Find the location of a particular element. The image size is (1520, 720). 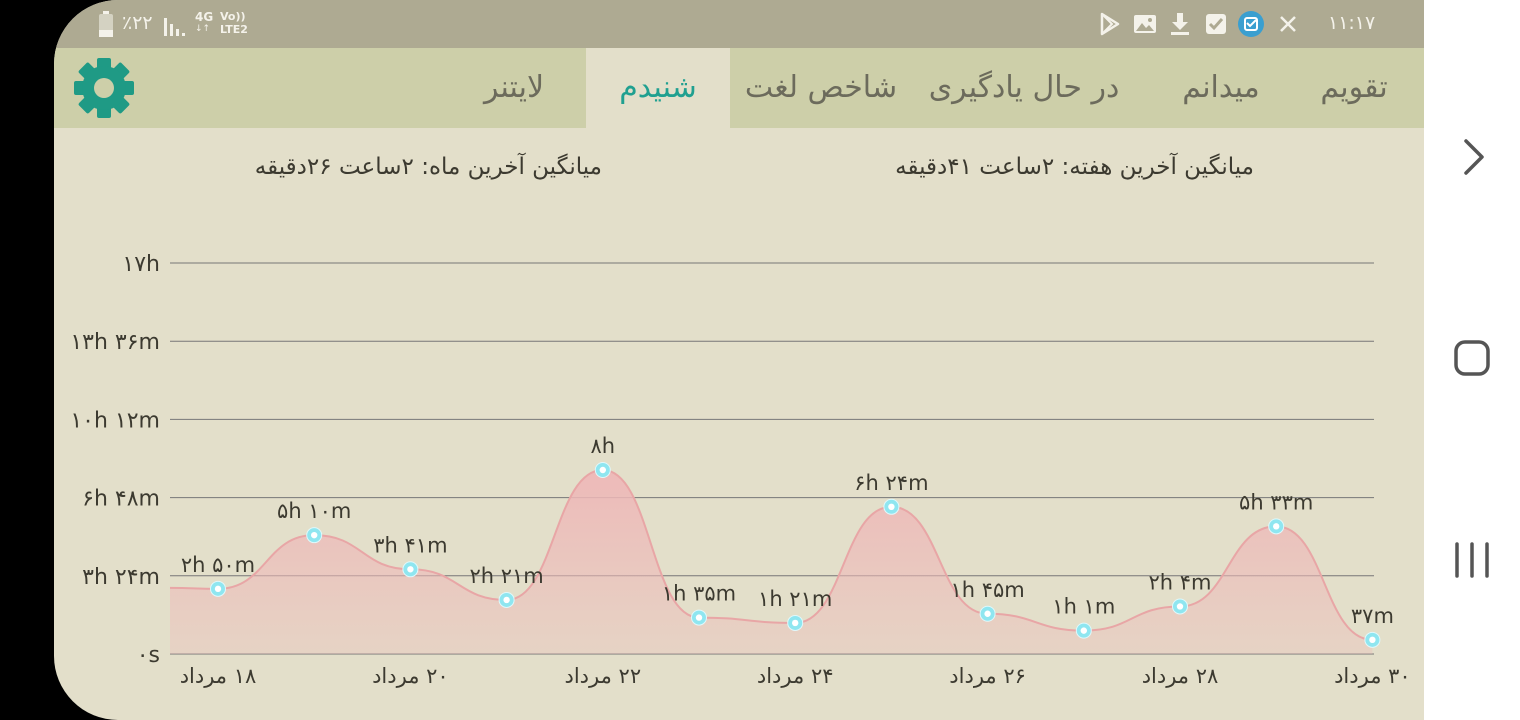

data-label: ۱h ۲۱m is located at coordinates (795, 599).